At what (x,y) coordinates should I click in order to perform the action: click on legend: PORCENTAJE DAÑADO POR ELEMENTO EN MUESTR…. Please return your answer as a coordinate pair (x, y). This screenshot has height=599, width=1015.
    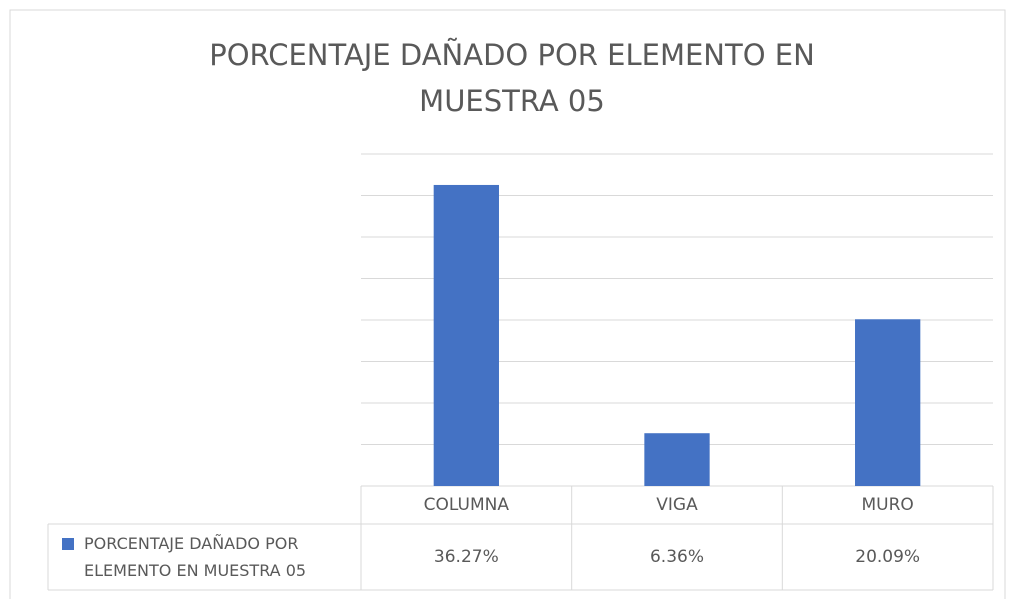
    Looking at the image, I should click on (212, 557).